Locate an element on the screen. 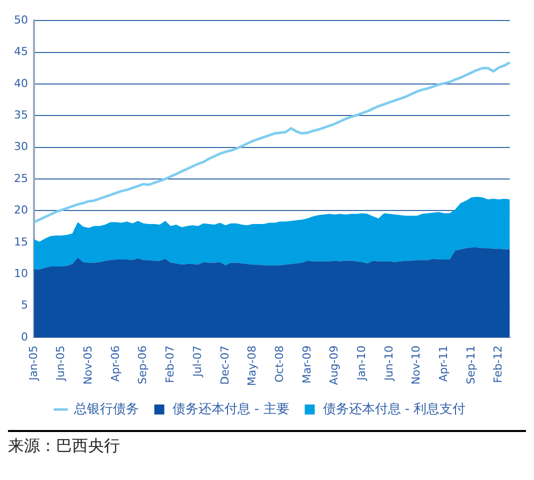  x-tick-label: Dec-07 is located at coordinates (225, 365).